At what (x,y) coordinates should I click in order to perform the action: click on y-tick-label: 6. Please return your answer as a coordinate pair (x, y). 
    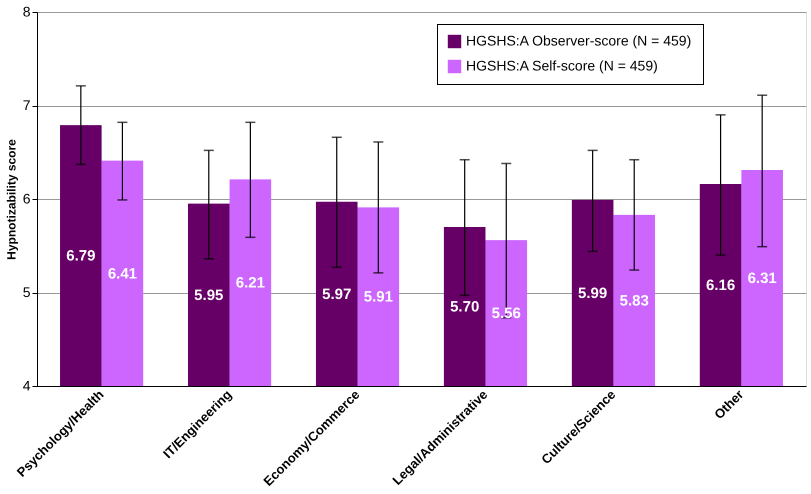
    Looking at the image, I should click on (26, 198).